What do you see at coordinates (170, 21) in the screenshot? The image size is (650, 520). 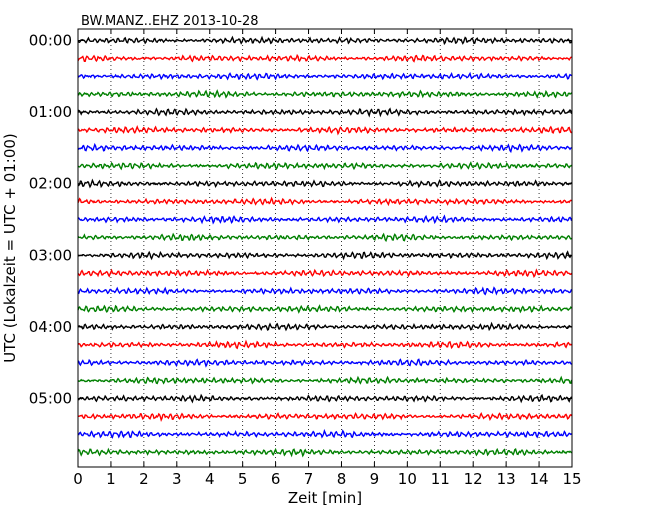 I see `chart-title: BW.MANZ..EHZ 2013-10-28` at bounding box center [170, 21].